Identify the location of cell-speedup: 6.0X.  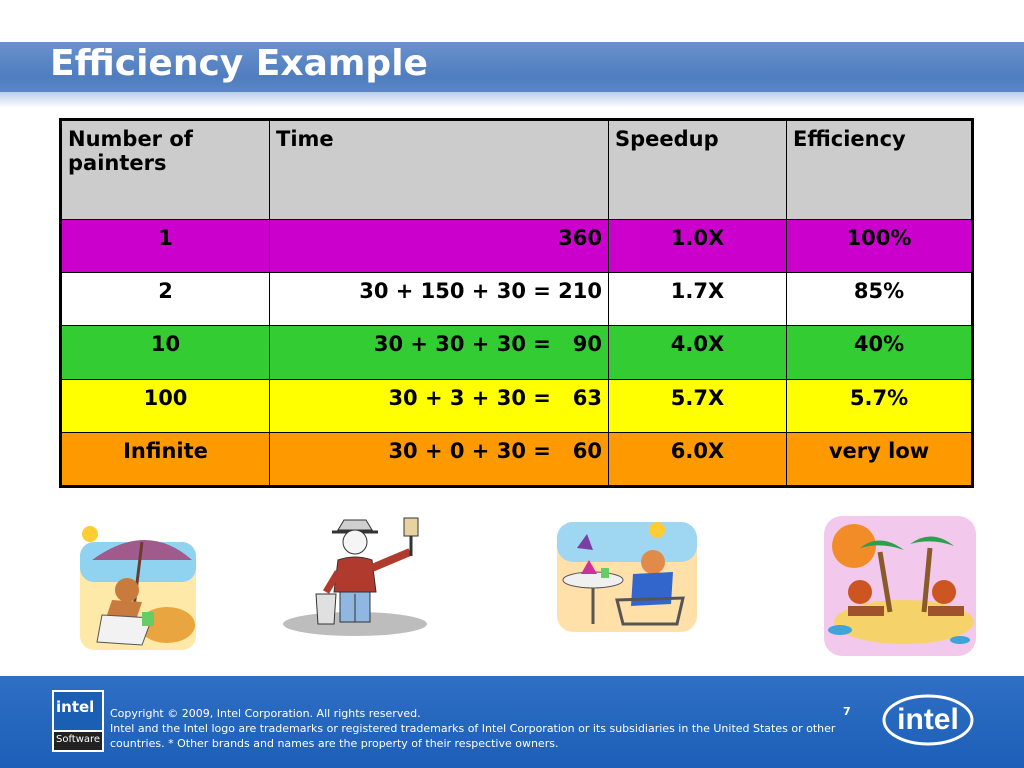
(697, 459).